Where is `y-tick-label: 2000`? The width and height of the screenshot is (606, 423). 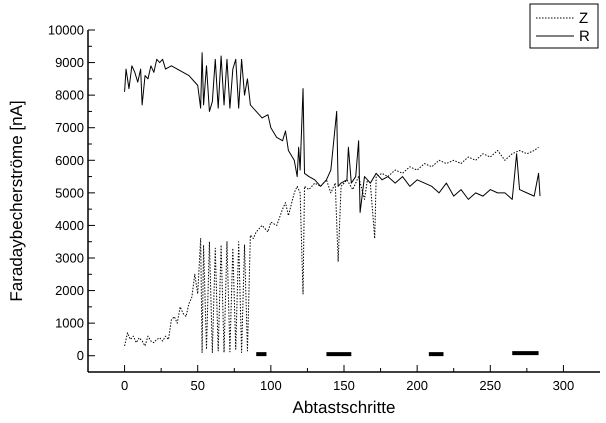 y-tick-label: 2000 is located at coordinates (69, 290).